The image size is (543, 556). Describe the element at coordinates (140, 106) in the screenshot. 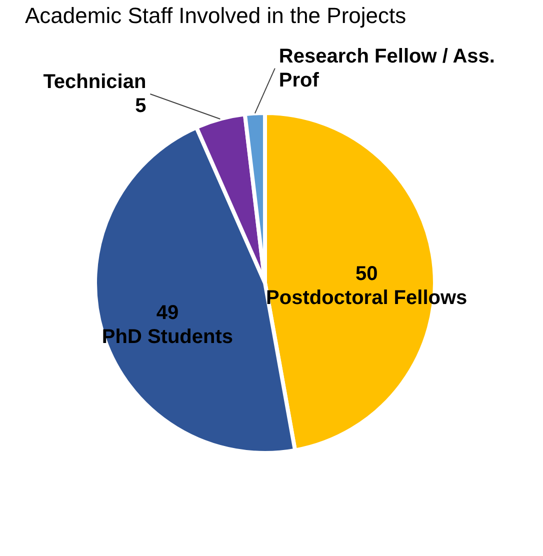

I see `data-label: 5` at that location.